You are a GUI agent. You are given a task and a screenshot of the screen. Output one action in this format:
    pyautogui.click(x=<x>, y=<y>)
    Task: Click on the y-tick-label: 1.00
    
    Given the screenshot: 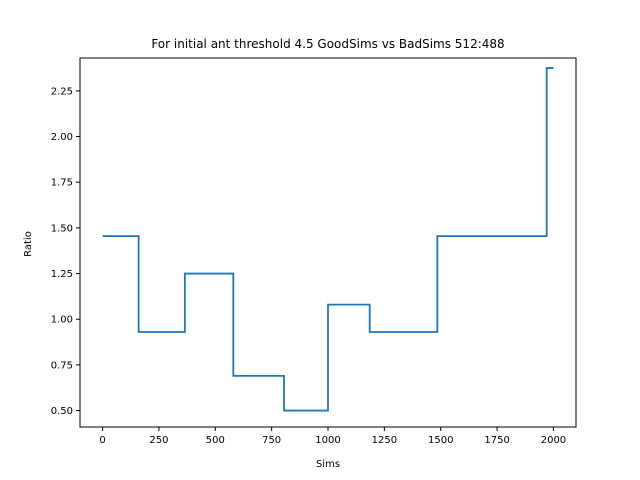 What is the action you would take?
    pyautogui.click(x=62, y=320)
    